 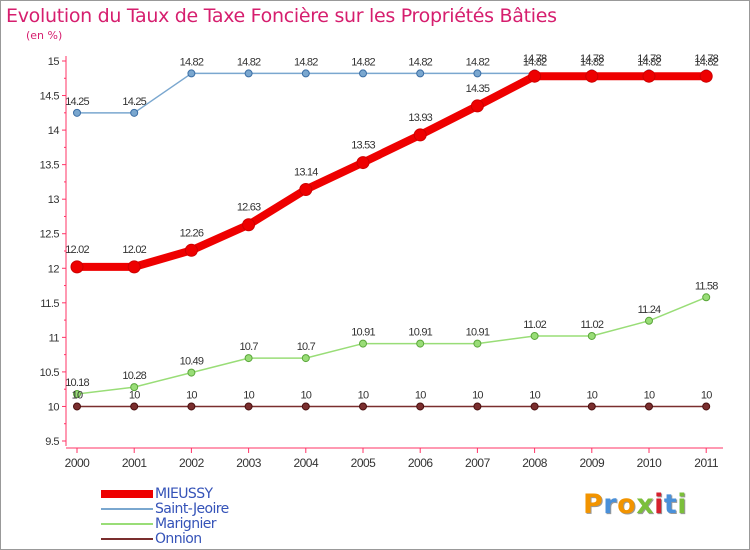 What do you see at coordinates (593, 504) in the screenshot?
I see `logo-letter: P` at bounding box center [593, 504].